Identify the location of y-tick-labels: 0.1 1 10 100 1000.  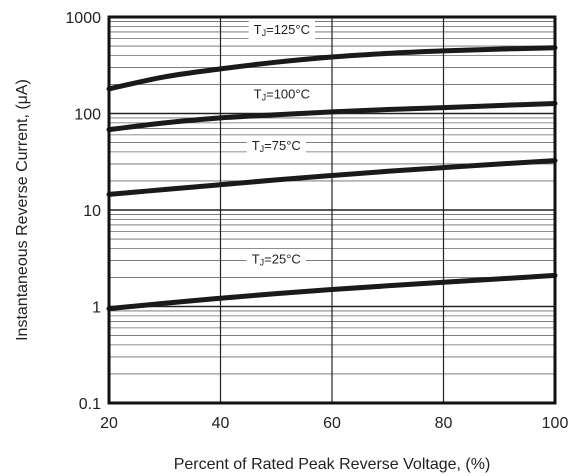
(83, 211).